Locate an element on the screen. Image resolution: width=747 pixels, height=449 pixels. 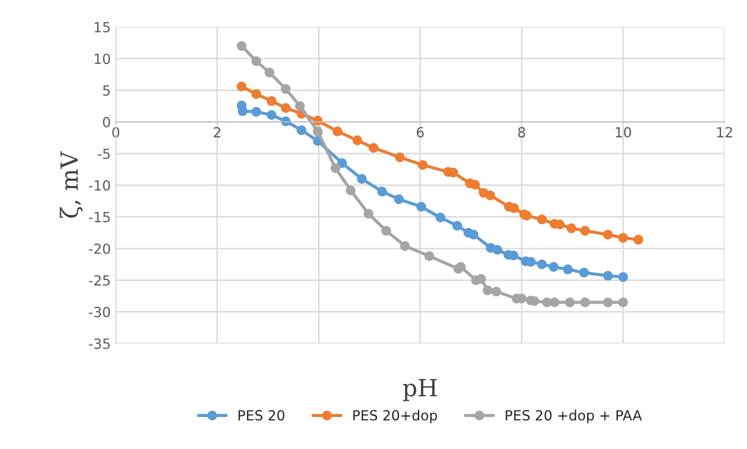
y-tick-label: 10 is located at coordinates (102, 59).